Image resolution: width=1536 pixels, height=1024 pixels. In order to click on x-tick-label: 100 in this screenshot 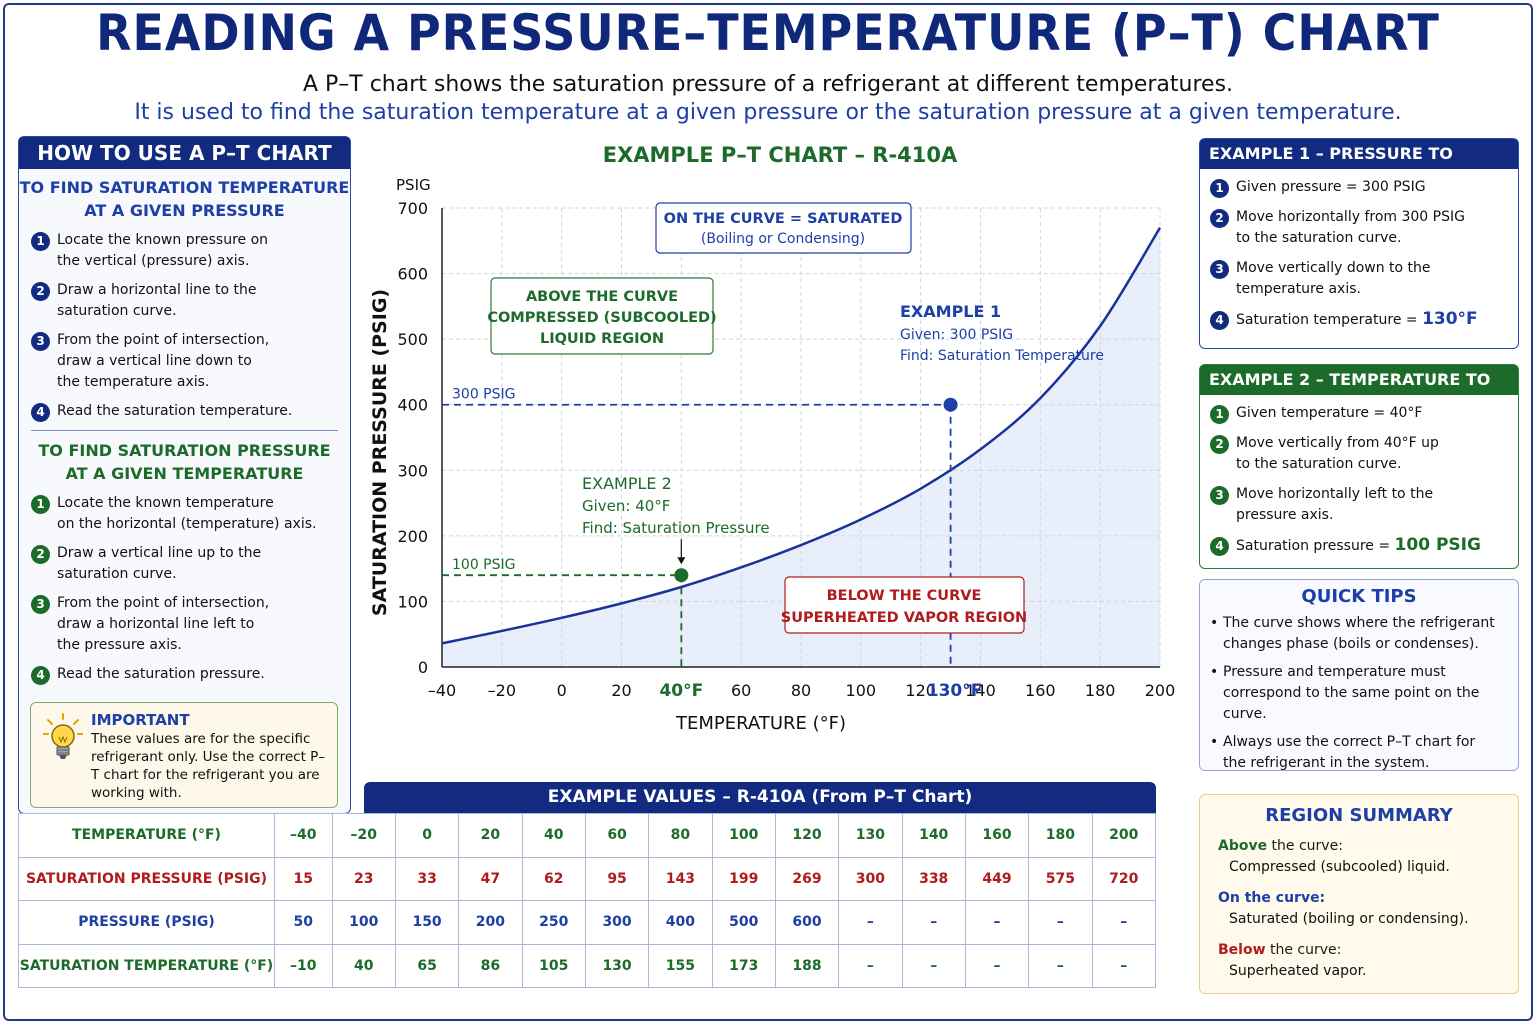, I will do `click(861, 690)`.